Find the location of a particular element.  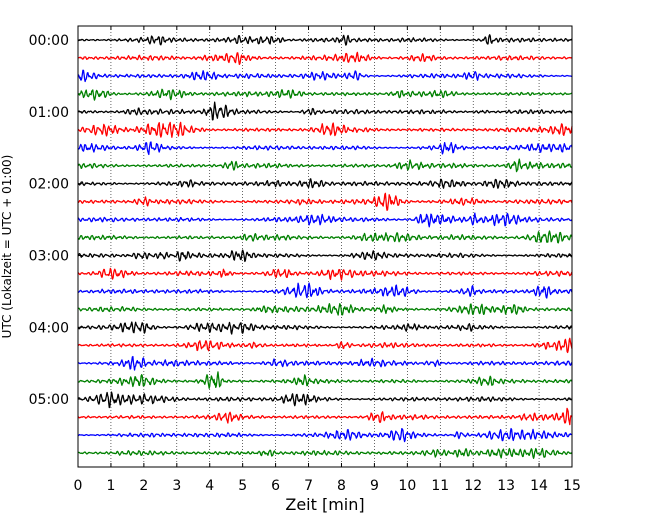

x-tick-label: 6 is located at coordinates (275, 486).